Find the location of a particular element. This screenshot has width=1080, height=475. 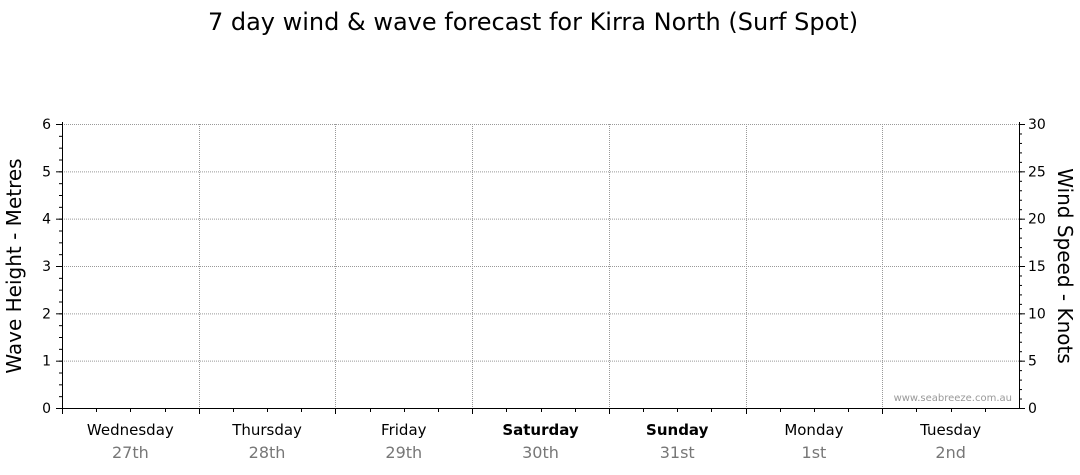

left-tick-label: 3 is located at coordinates (46, 267).